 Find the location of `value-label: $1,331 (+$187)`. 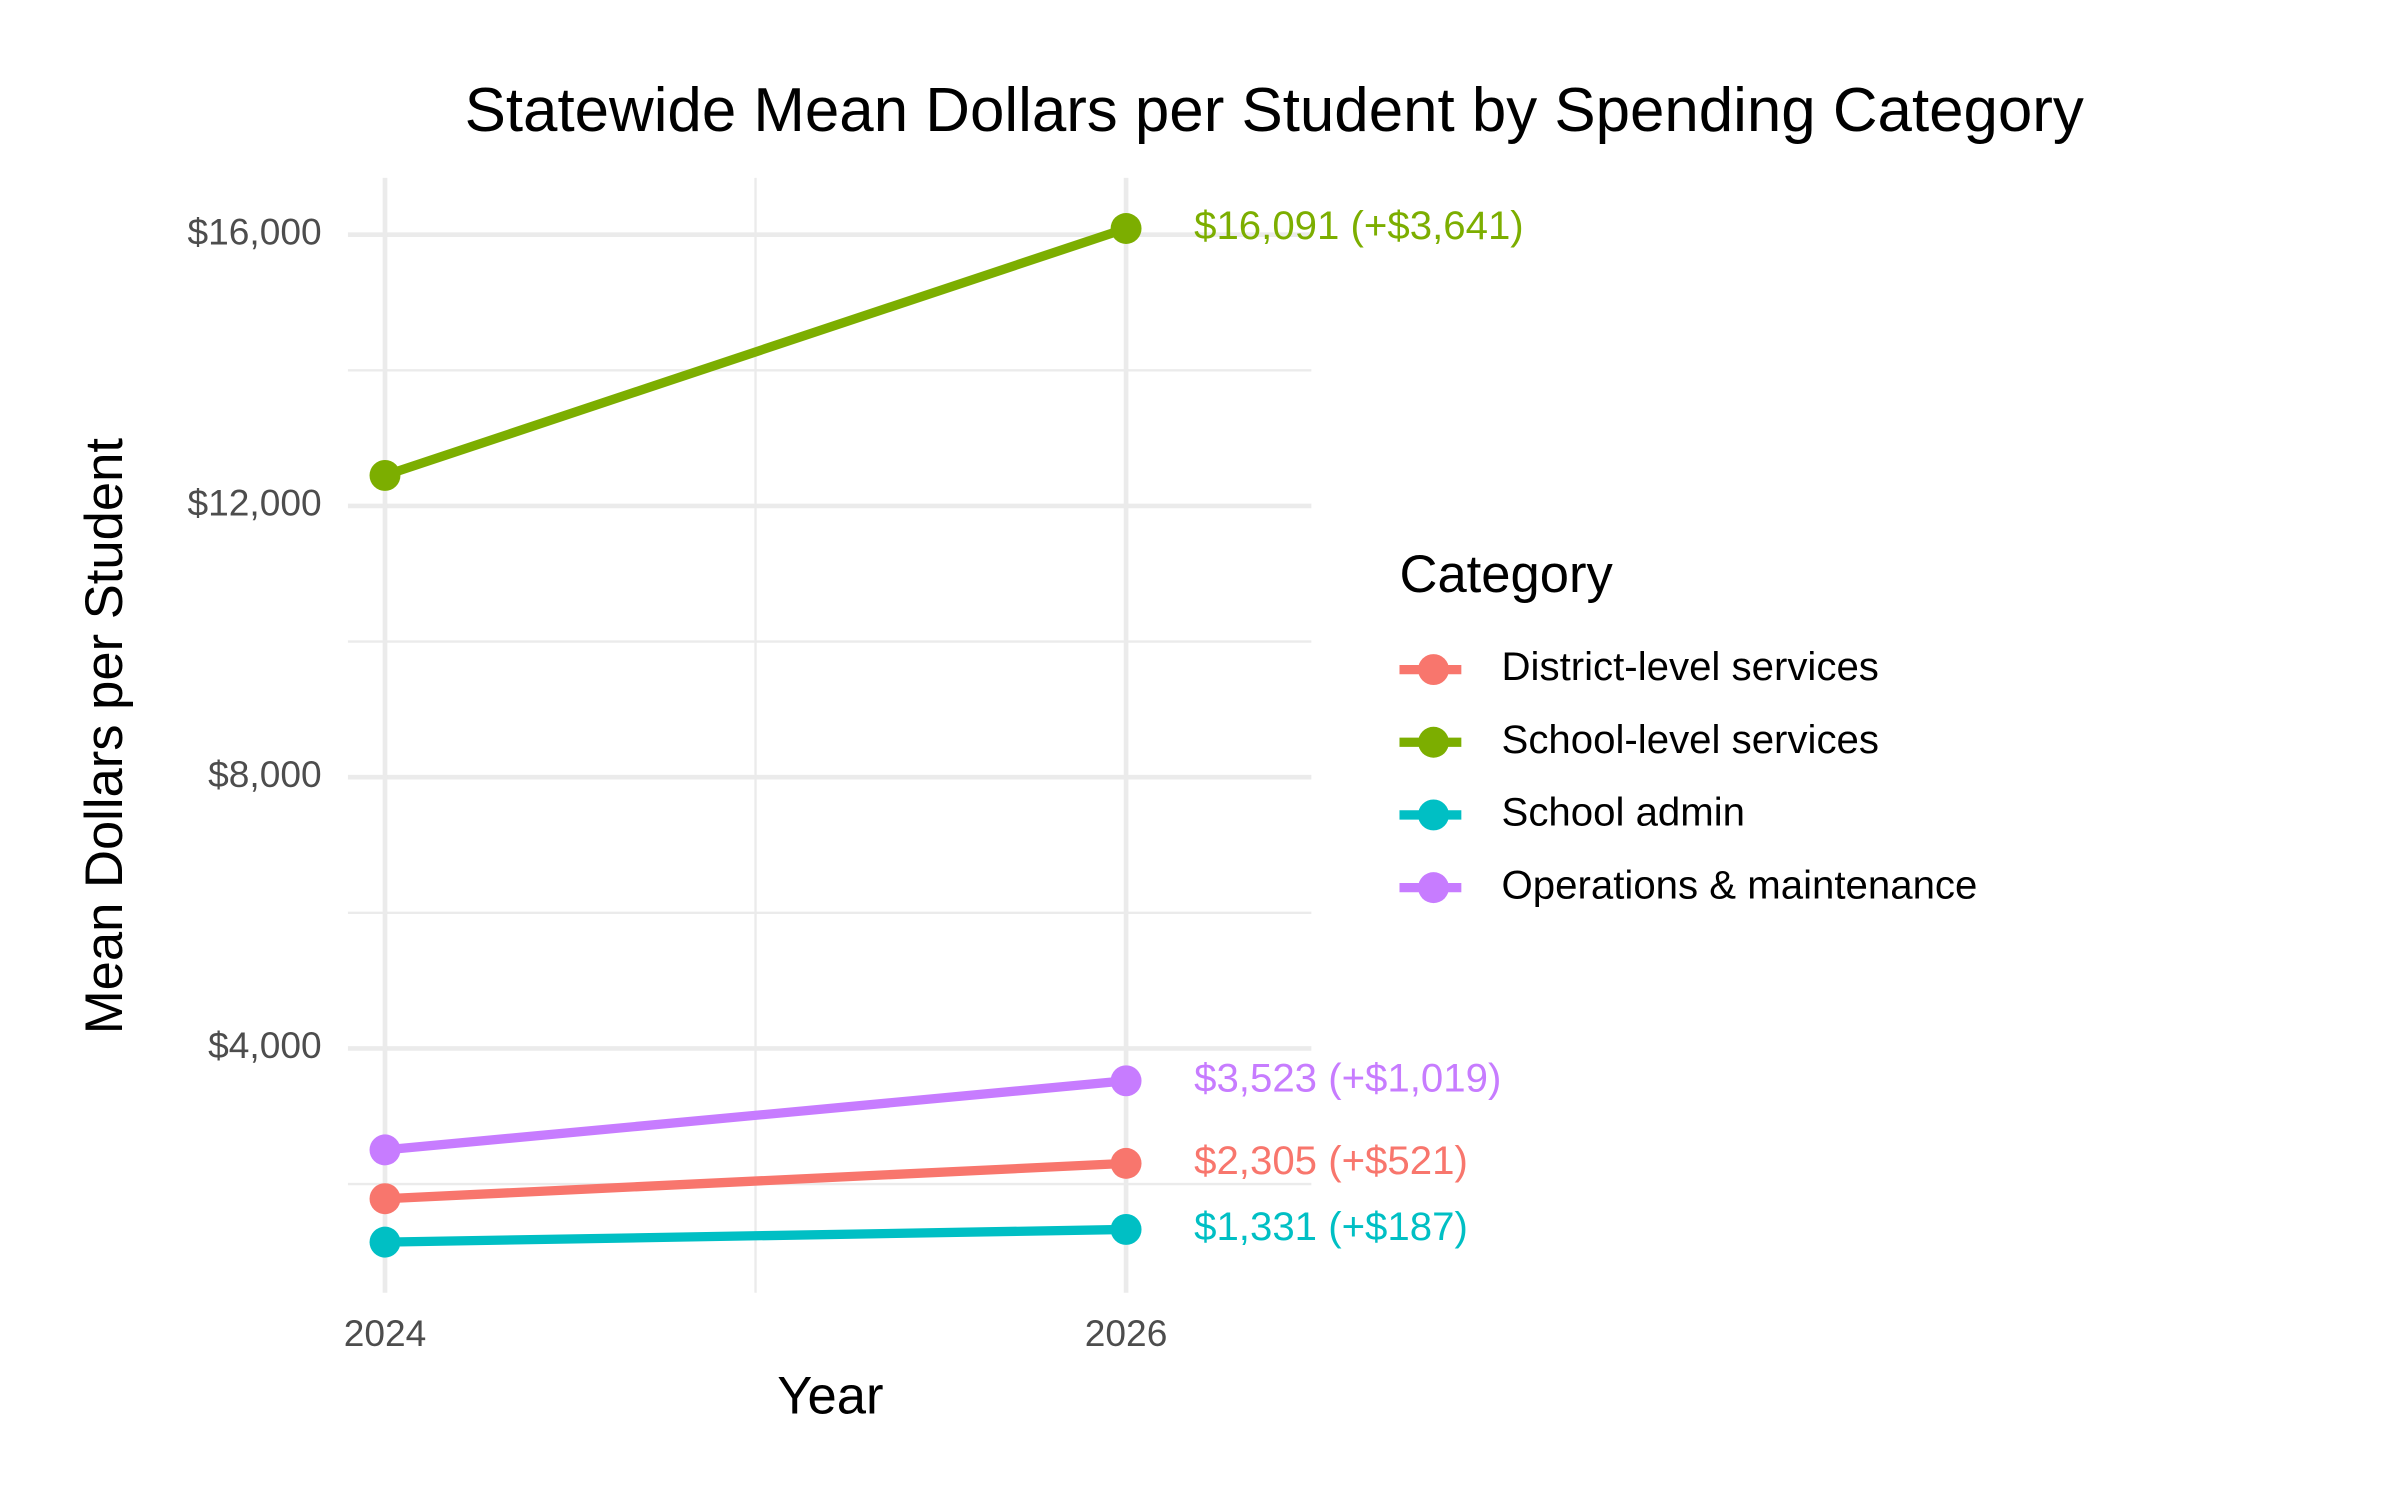

value-label: $1,331 (+$187) is located at coordinates (1331, 1226).